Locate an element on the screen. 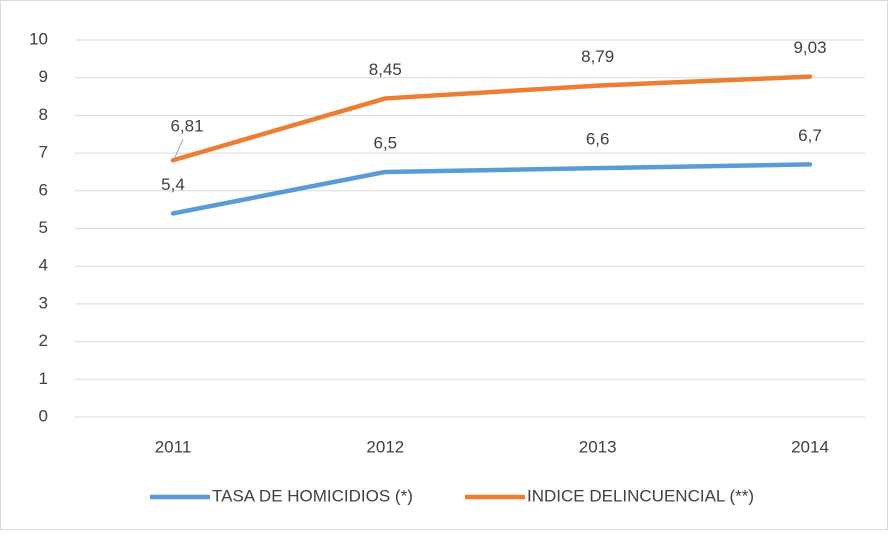  legend-label: INDICE DELINCUENCIAL (**) is located at coordinates (640, 495).